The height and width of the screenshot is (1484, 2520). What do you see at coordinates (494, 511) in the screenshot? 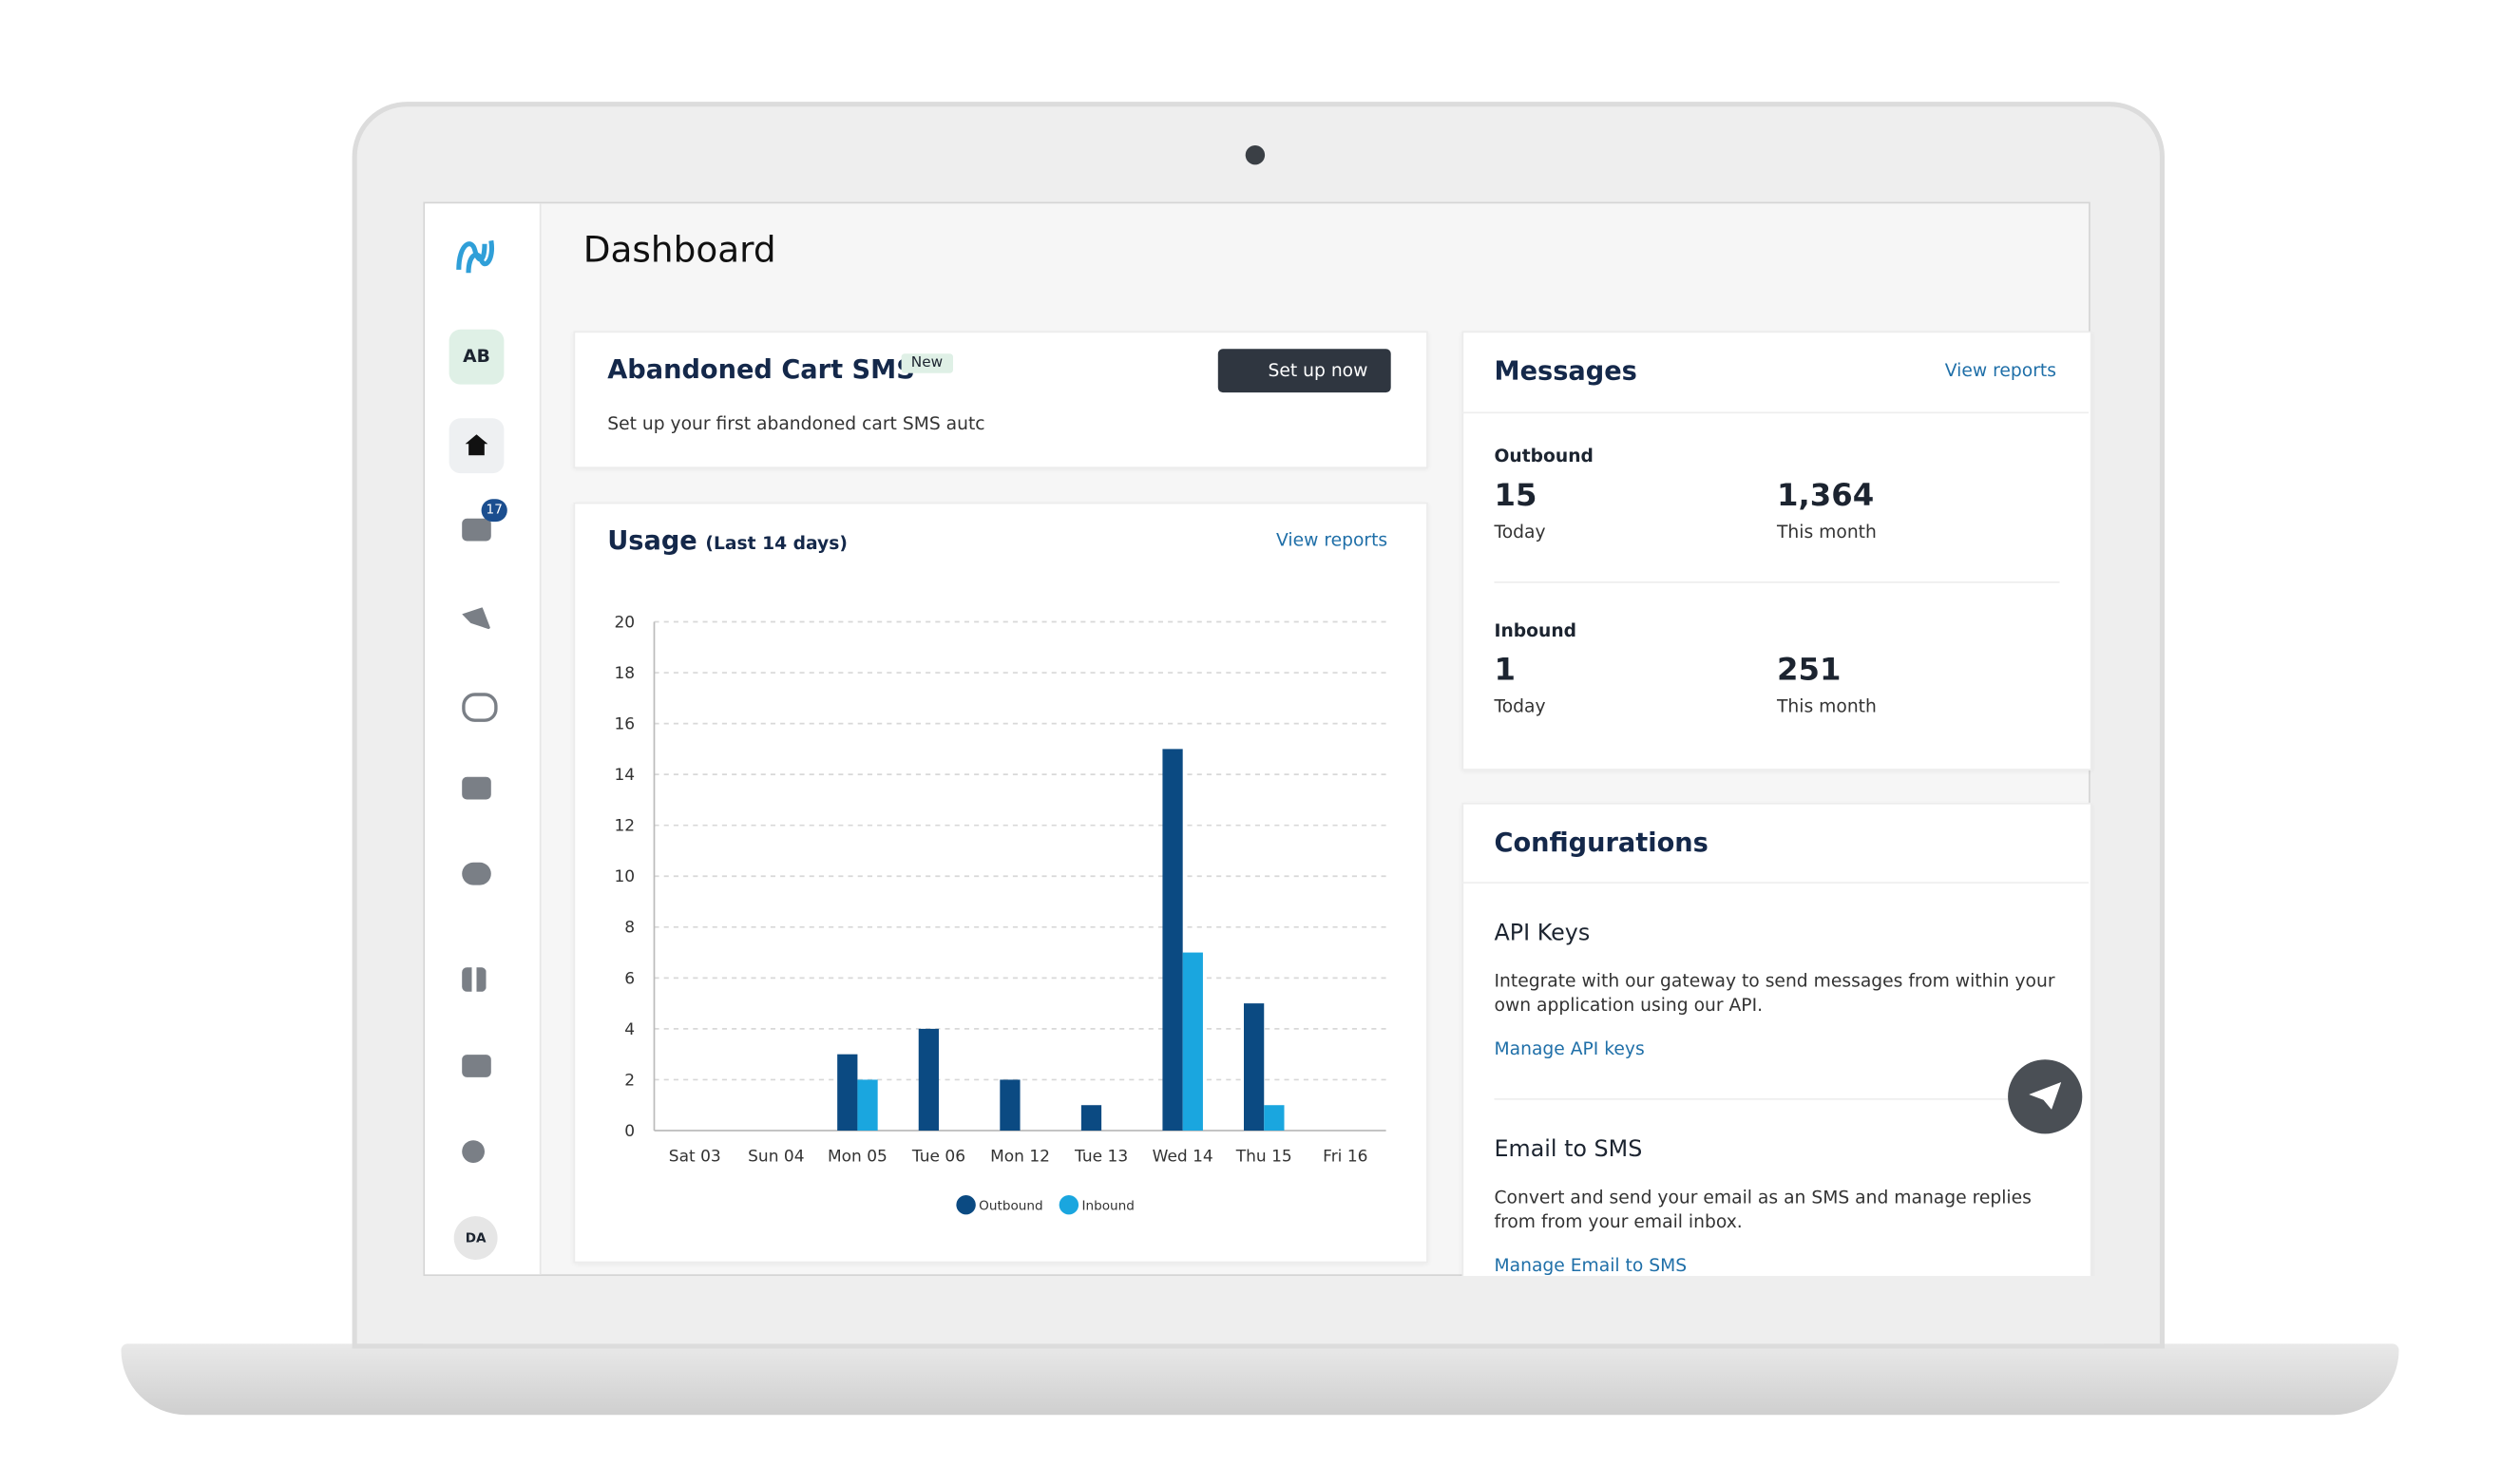
I see `notification-count: 17` at bounding box center [494, 511].